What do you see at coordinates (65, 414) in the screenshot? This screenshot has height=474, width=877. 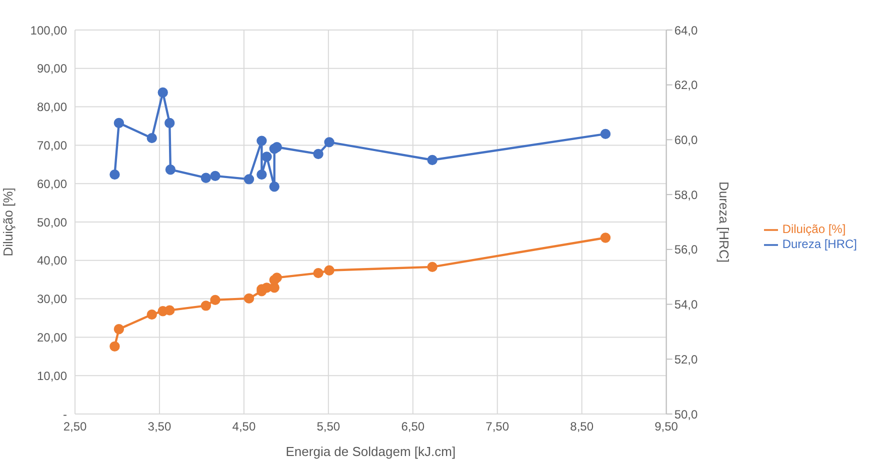 I see `y-tick-label: -` at bounding box center [65, 414].